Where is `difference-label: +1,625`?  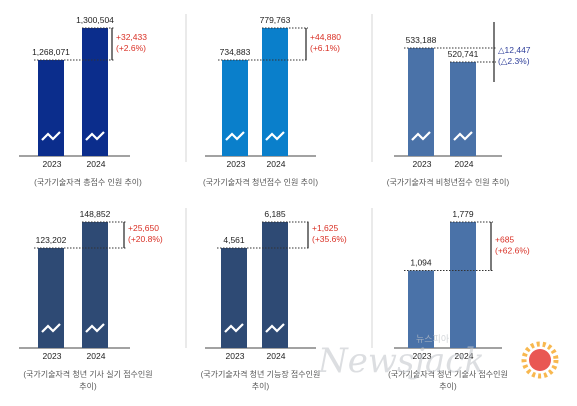 difference-label: +1,625 is located at coordinates (325, 228).